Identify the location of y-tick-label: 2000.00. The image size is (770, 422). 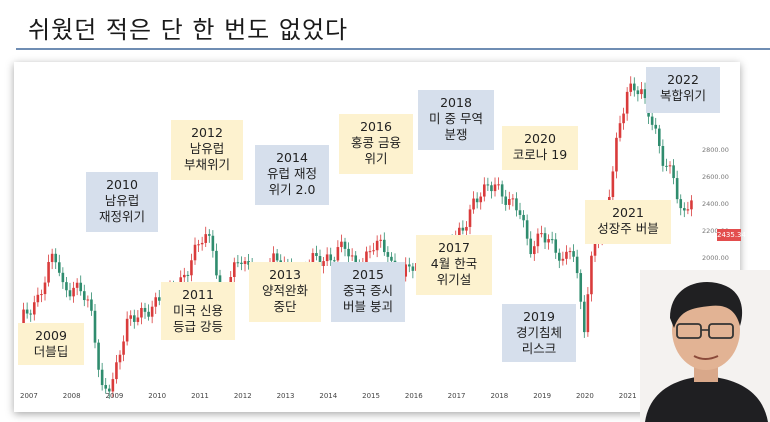
(715, 258).